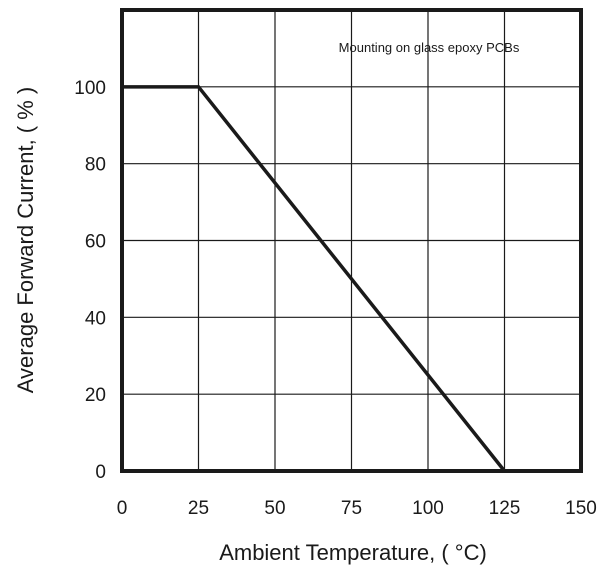 The height and width of the screenshot is (569, 612). What do you see at coordinates (353, 552) in the screenshot?
I see `x-axis-label: Ambient Temperature, ( °C)` at bounding box center [353, 552].